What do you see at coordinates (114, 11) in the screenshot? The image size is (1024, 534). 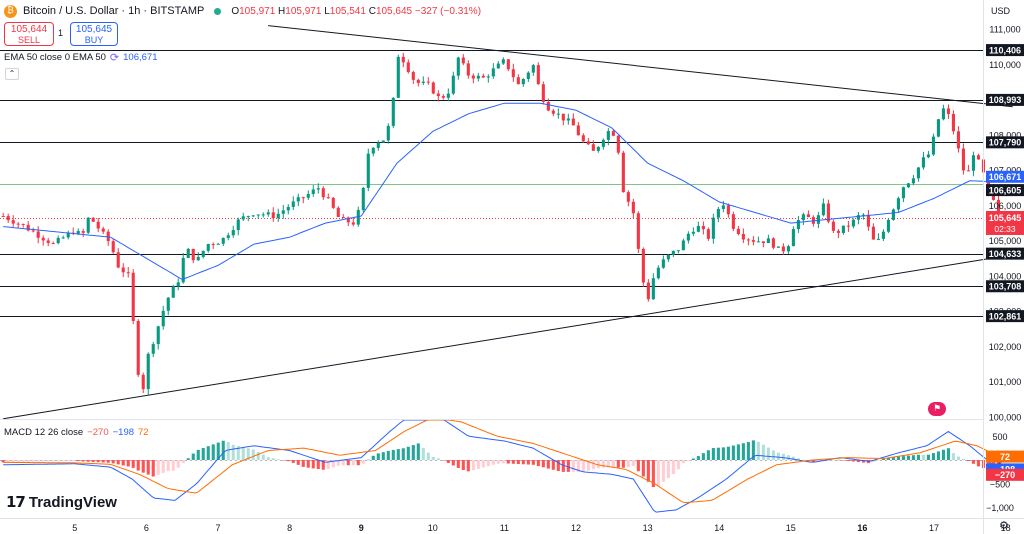 I see `symbol-title: Bitcoin / U.S. Dollar · 1h · BITSTAMP` at bounding box center [114, 11].